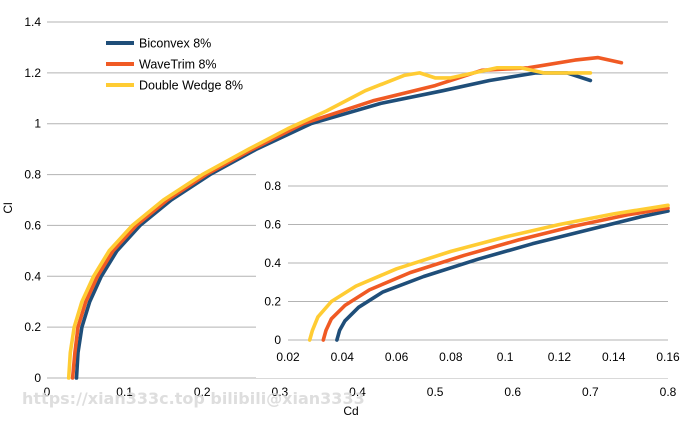 This screenshot has height=422, width=689. Describe the element at coordinates (32, 22) in the screenshot. I see `y-tick-label: 1.4` at that location.